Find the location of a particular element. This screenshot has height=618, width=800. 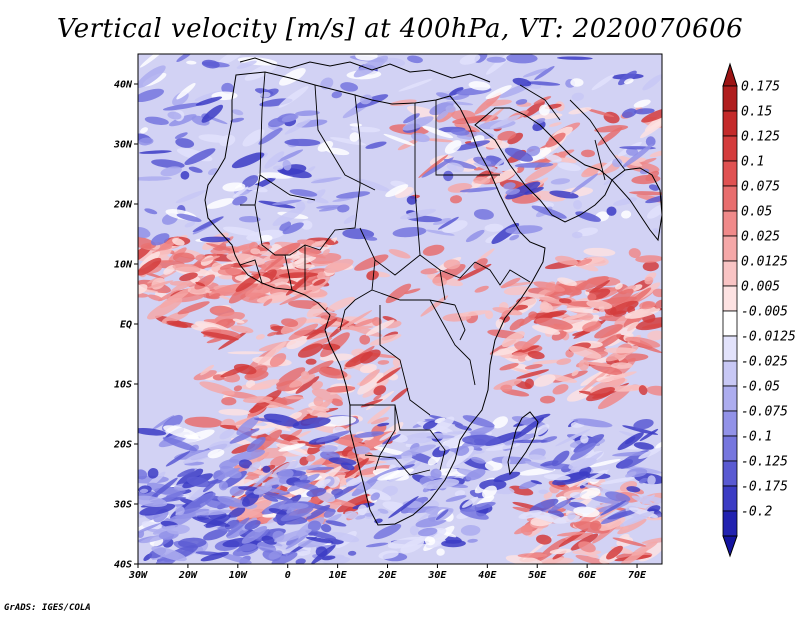

x-tick-label: 40E is located at coordinates (487, 575).